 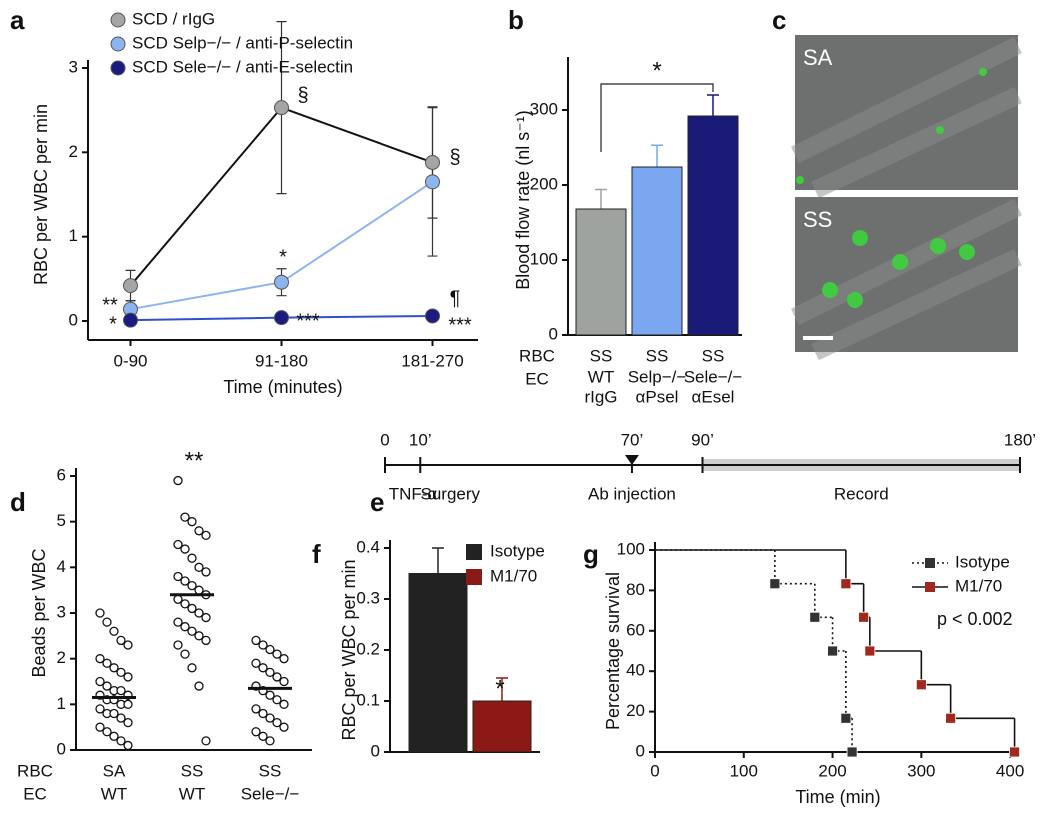 I want to click on annotation: **, so click(x=194, y=460).